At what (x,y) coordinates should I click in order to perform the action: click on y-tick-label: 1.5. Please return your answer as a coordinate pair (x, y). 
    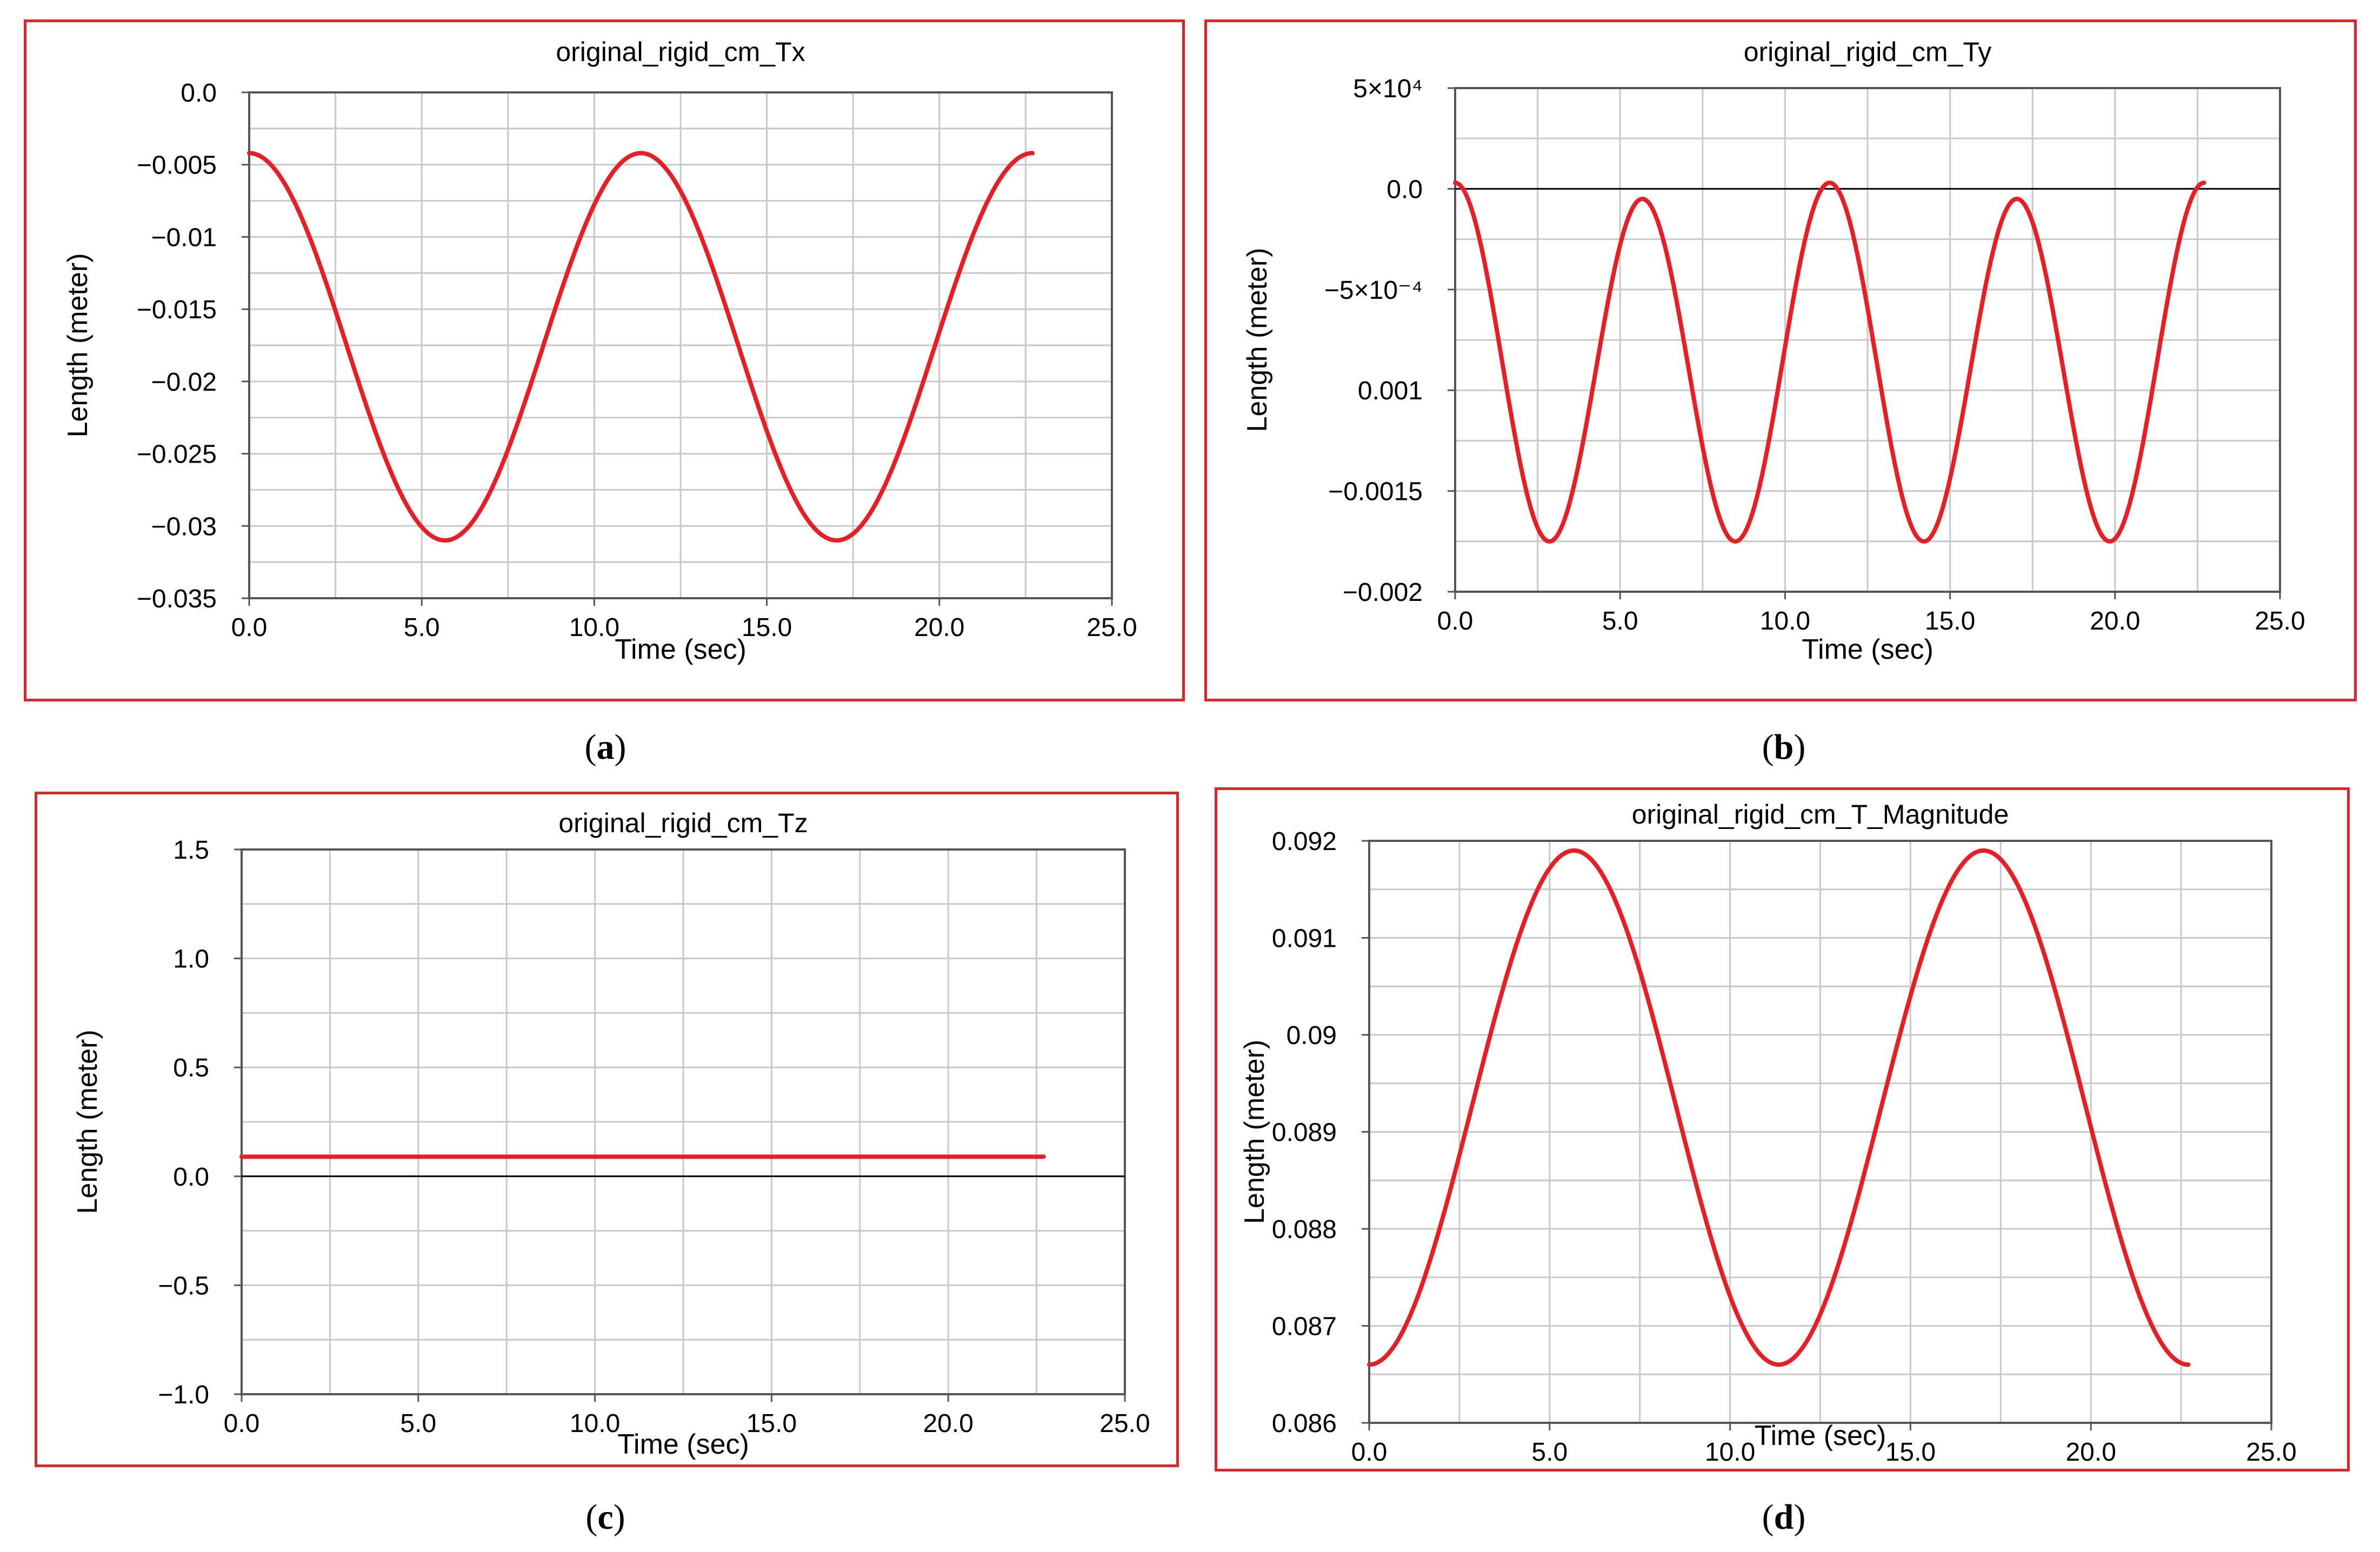
    Looking at the image, I should click on (191, 850).